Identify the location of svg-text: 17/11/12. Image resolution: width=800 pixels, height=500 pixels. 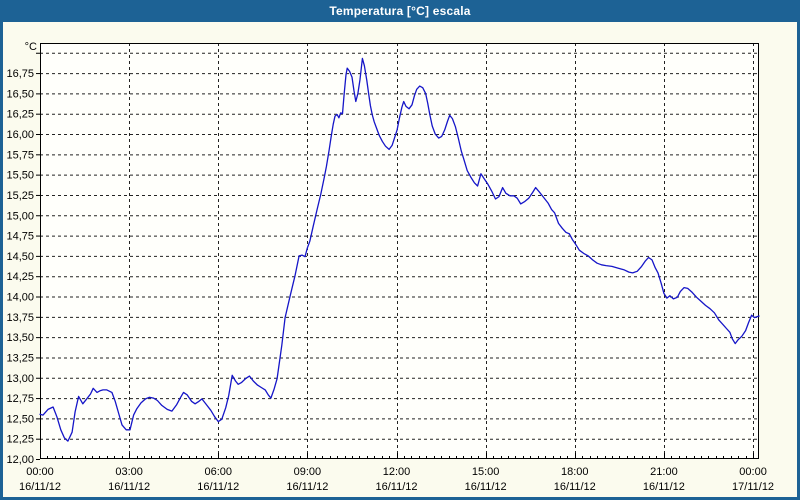
(753, 487).